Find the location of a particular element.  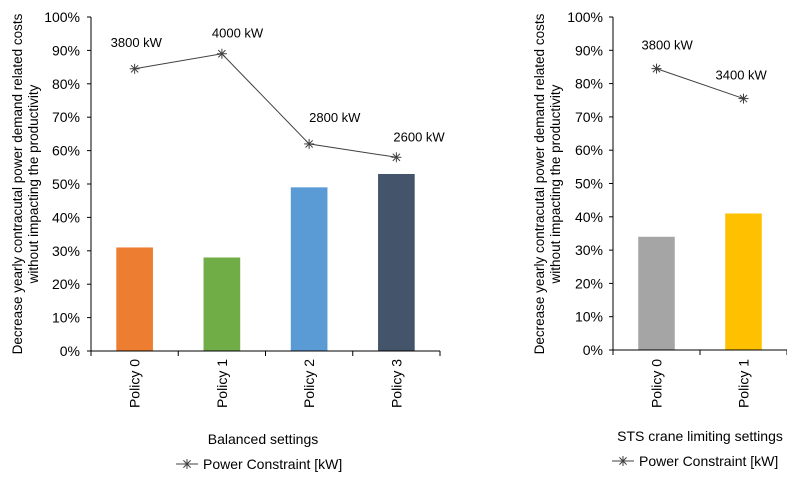

x-tick-label: Policy 3 is located at coordinates (396, 383).